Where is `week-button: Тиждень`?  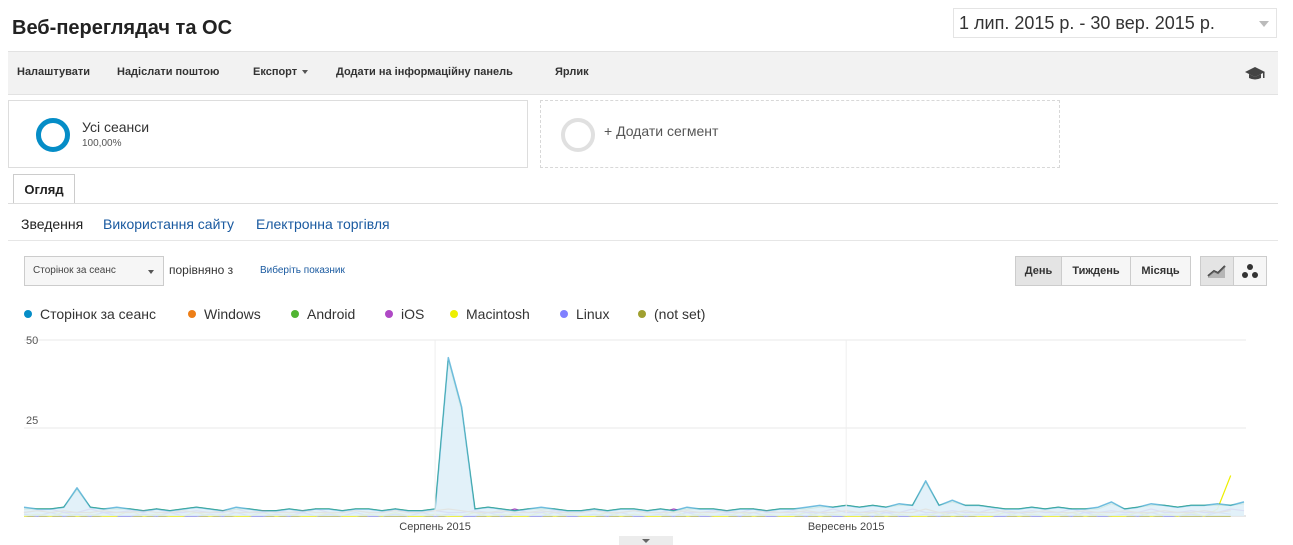
week-button: Тиждень is located at coordinates (1096, 271).